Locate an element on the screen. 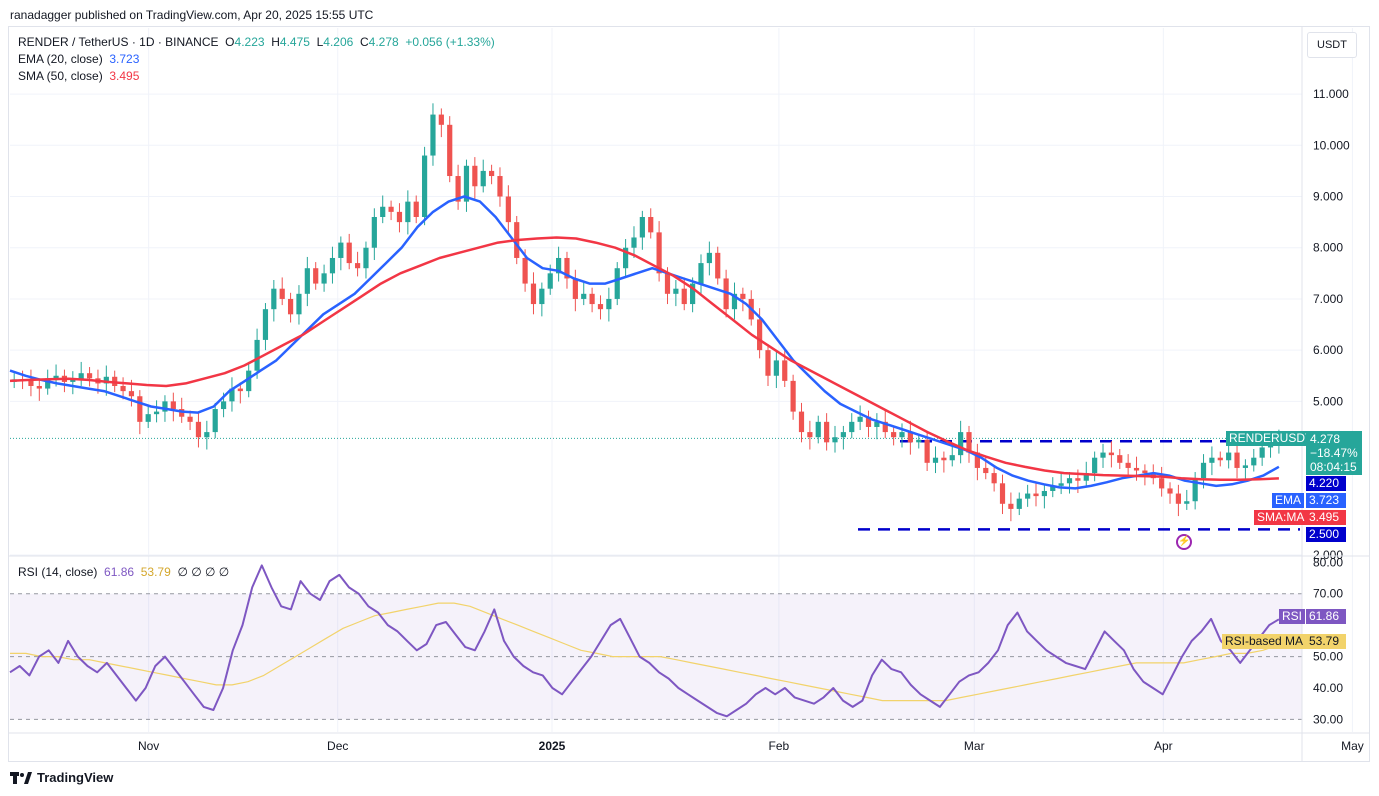  rsi-ma-line is located at coordinates (645, 652).